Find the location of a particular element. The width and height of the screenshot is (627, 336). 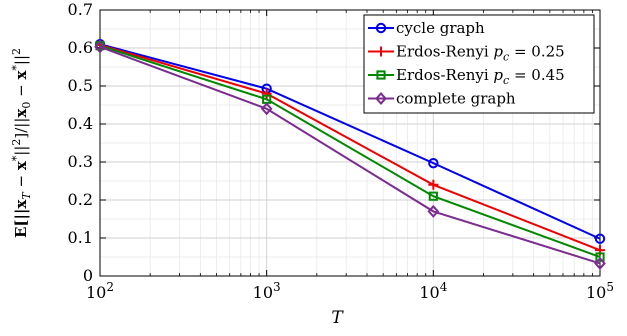

legend-label: complete graph is located at coordinates (456, 99).